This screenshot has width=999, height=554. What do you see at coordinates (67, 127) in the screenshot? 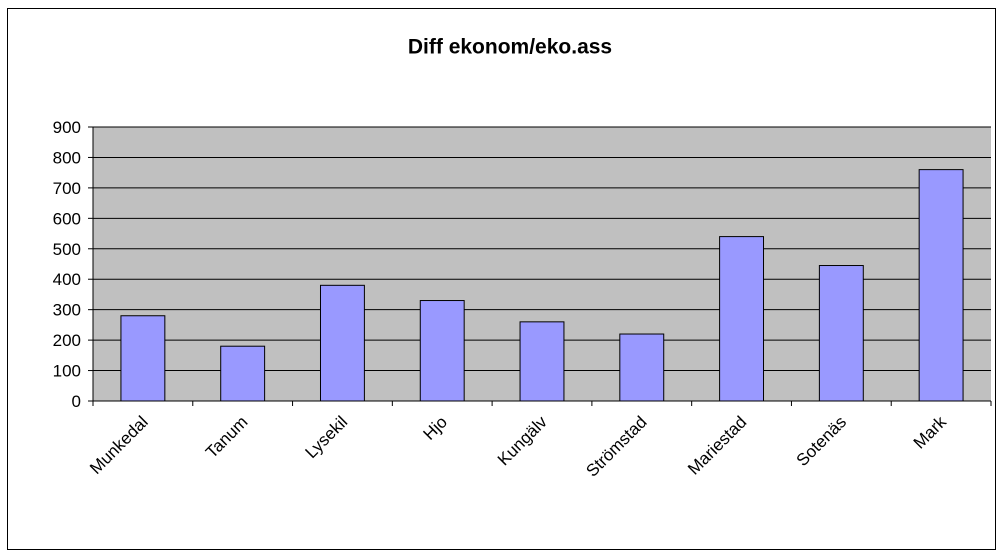
I see `y-tick-label: 900` at bounding box center [67, 127].